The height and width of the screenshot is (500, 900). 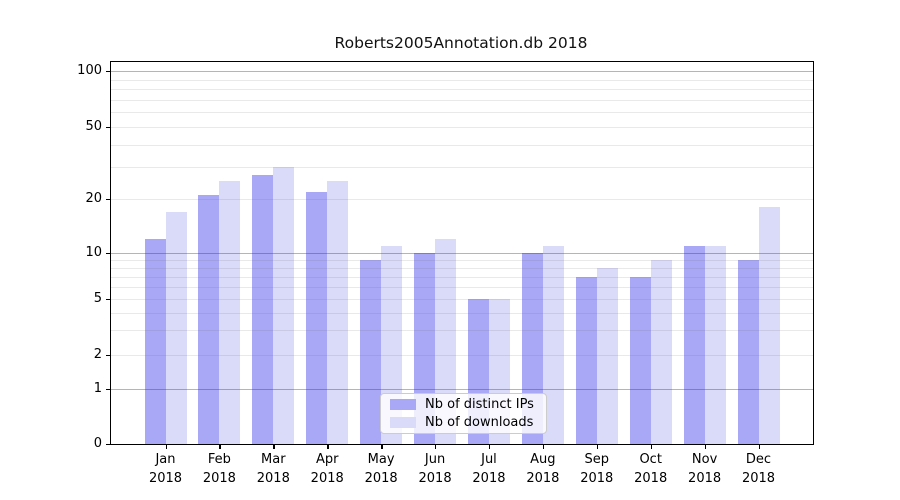 I want to click on x-tick-label: Jul 2018, so click(x=489, y=469).